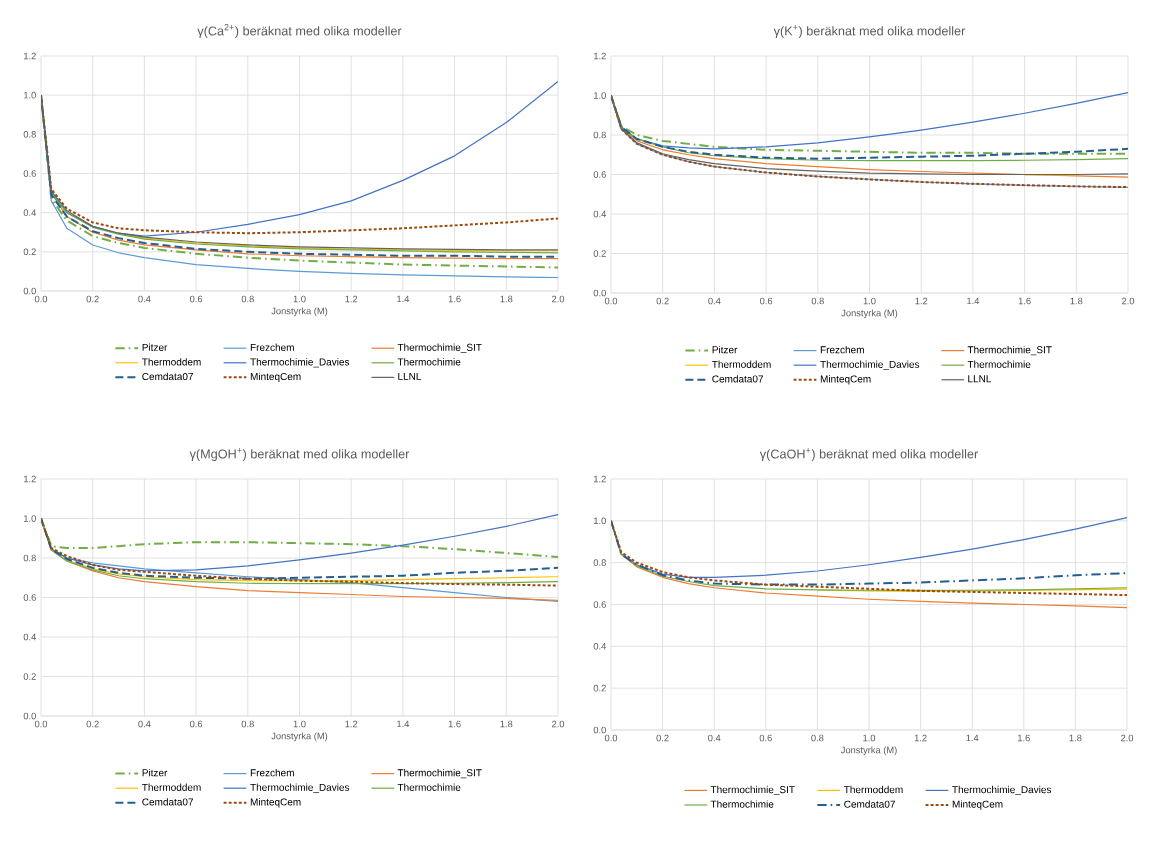 The width and height of the screenshot is (1149, 852). What do you see at coordinates (868, 454) in the screenshot?
I see `chart-title: γ(CaOH$^{+}$) beräknat med olika modeller` at bounding box center [868, 454].